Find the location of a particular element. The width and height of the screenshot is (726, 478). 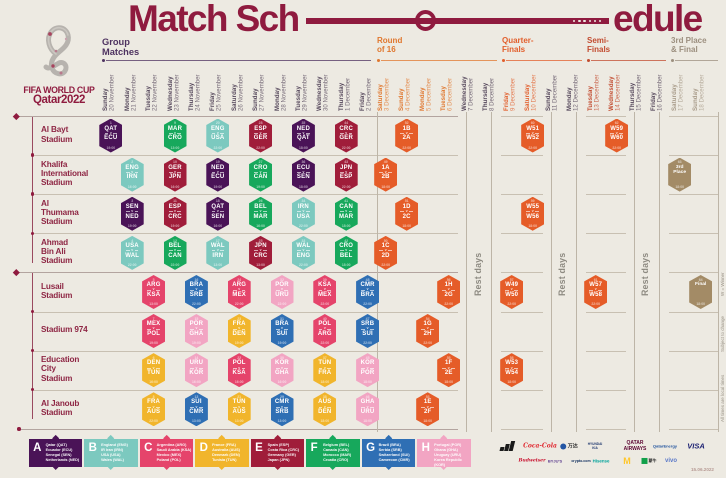

date-number: 30 November is located at coordinates (326, 92).